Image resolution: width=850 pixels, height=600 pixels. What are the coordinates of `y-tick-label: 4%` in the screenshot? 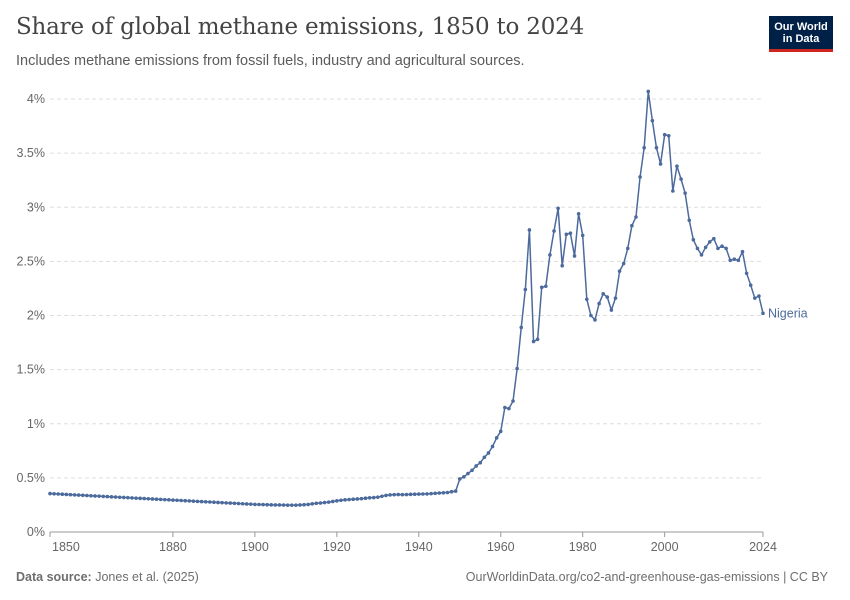 It's located at (36, 99).